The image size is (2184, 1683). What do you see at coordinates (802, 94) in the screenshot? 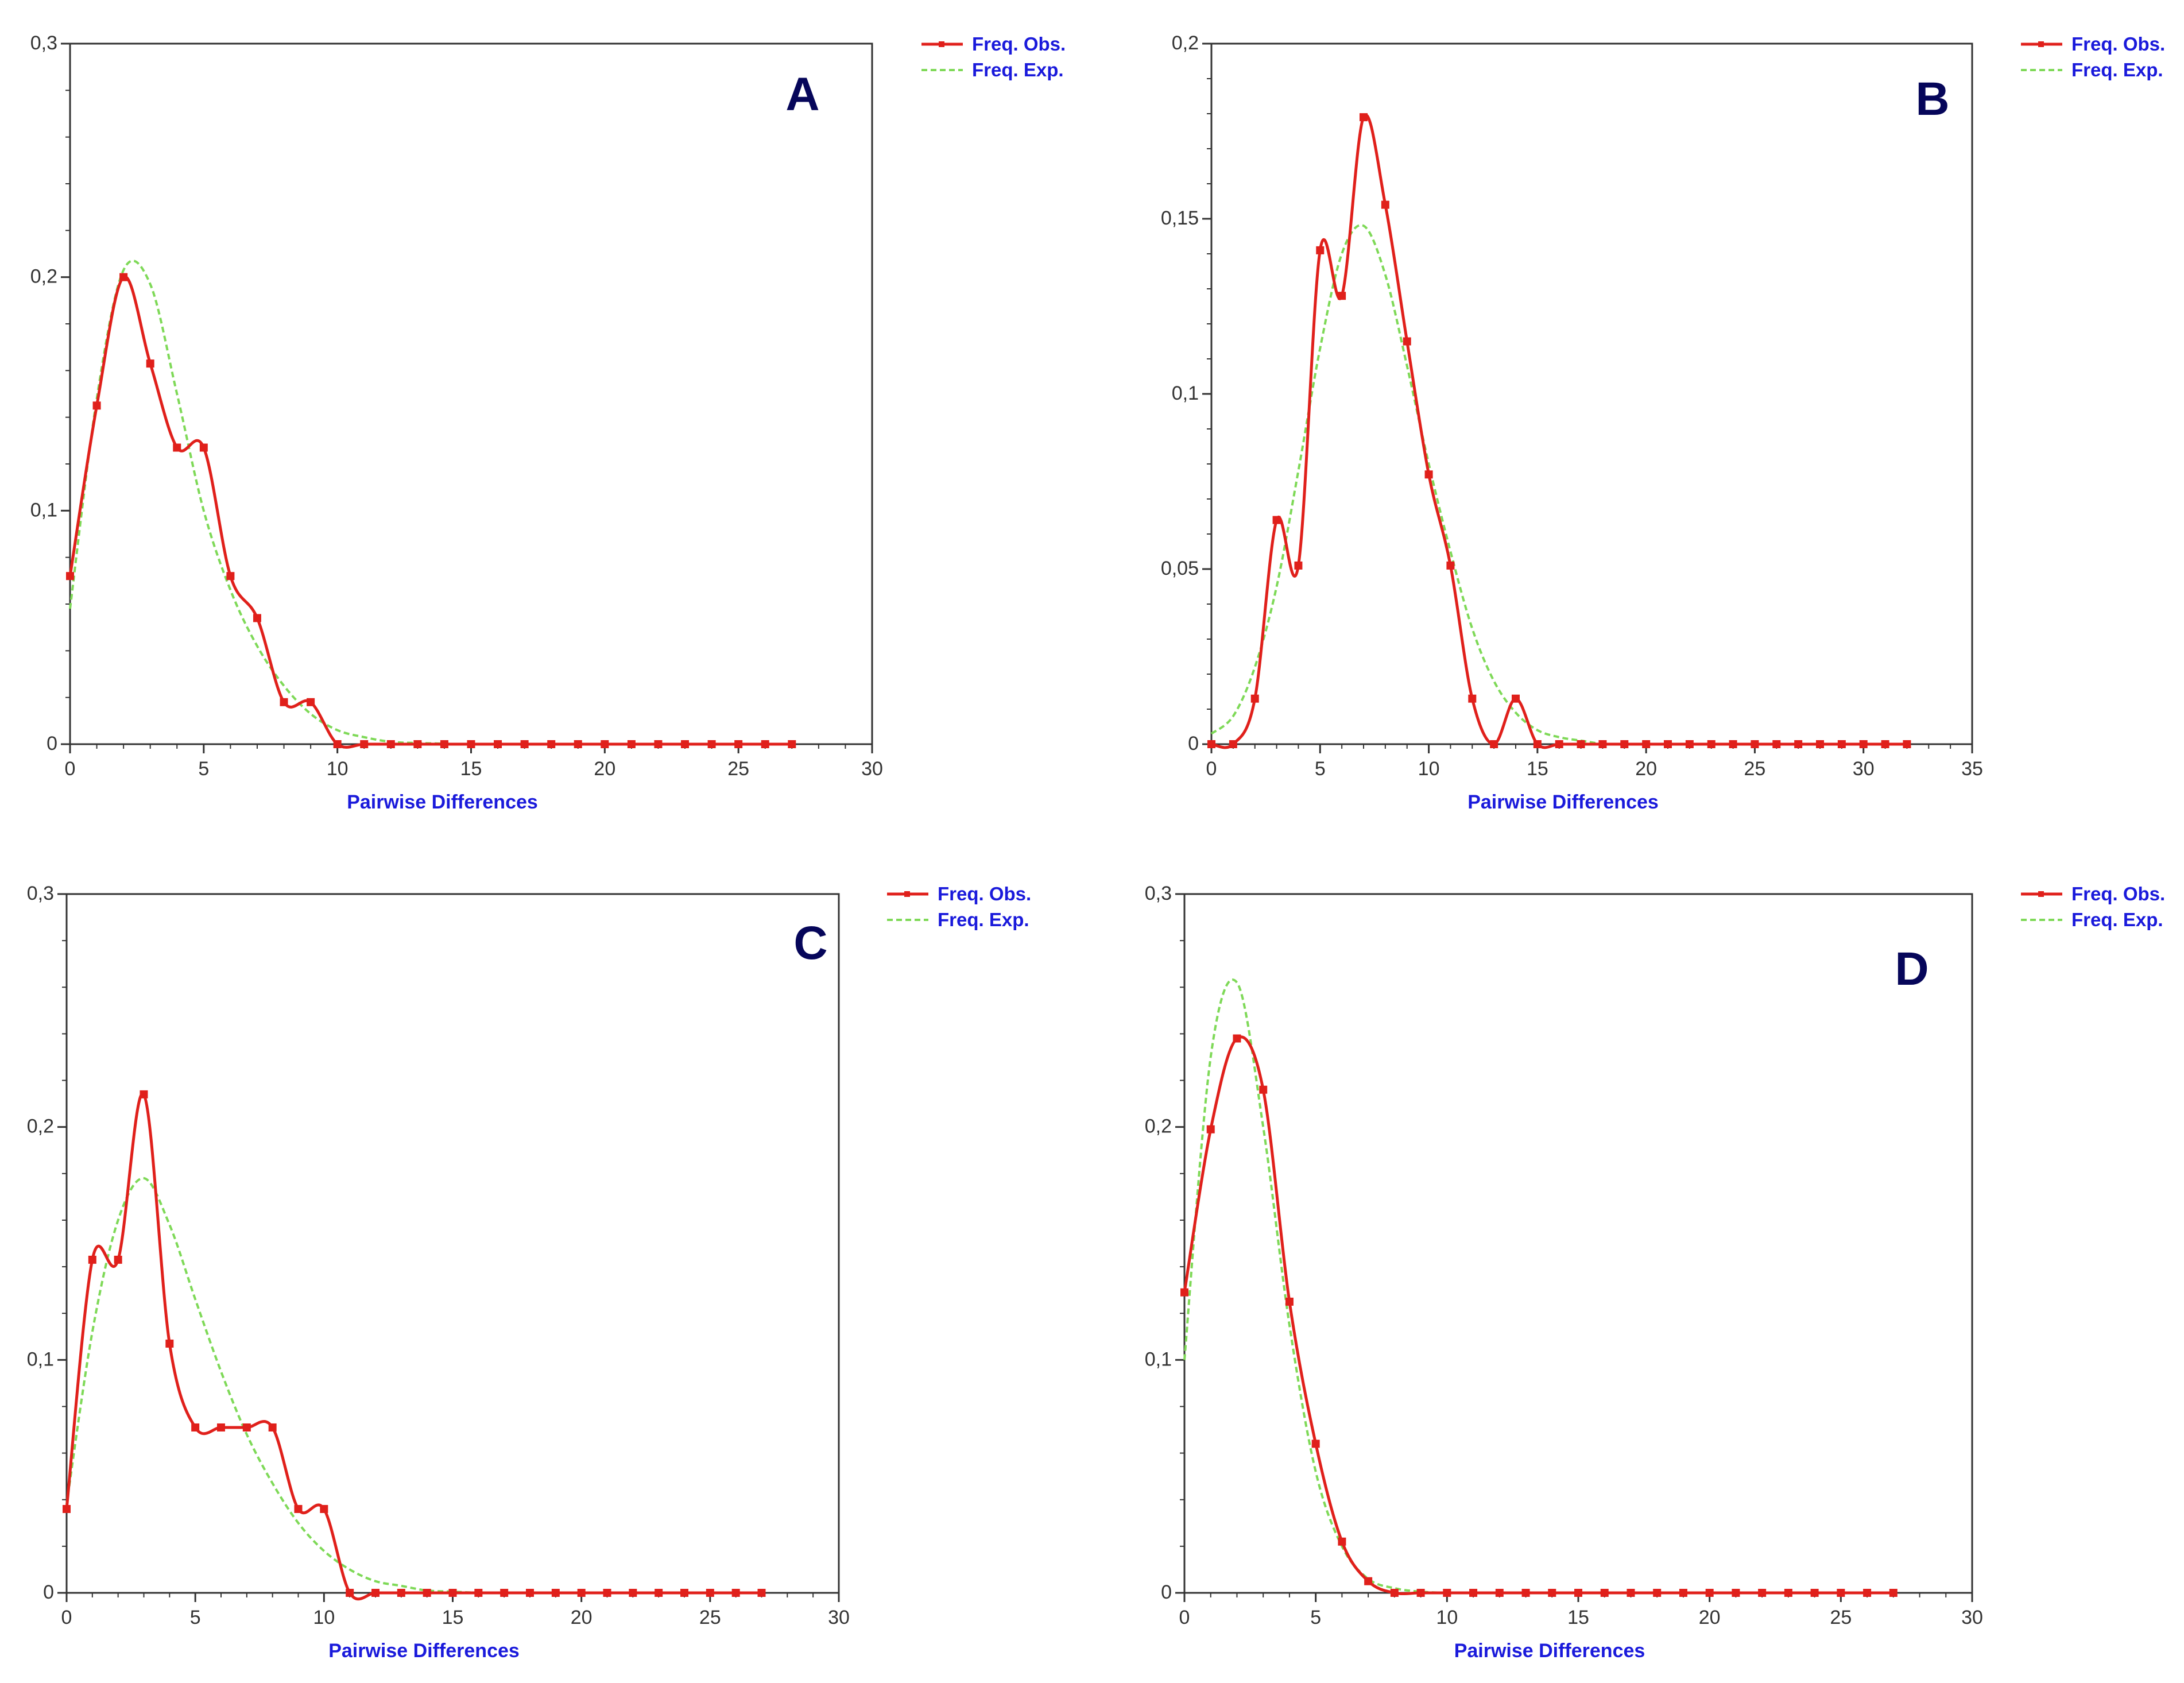
I see `panel-label: A` at bounding box center [802, 94].